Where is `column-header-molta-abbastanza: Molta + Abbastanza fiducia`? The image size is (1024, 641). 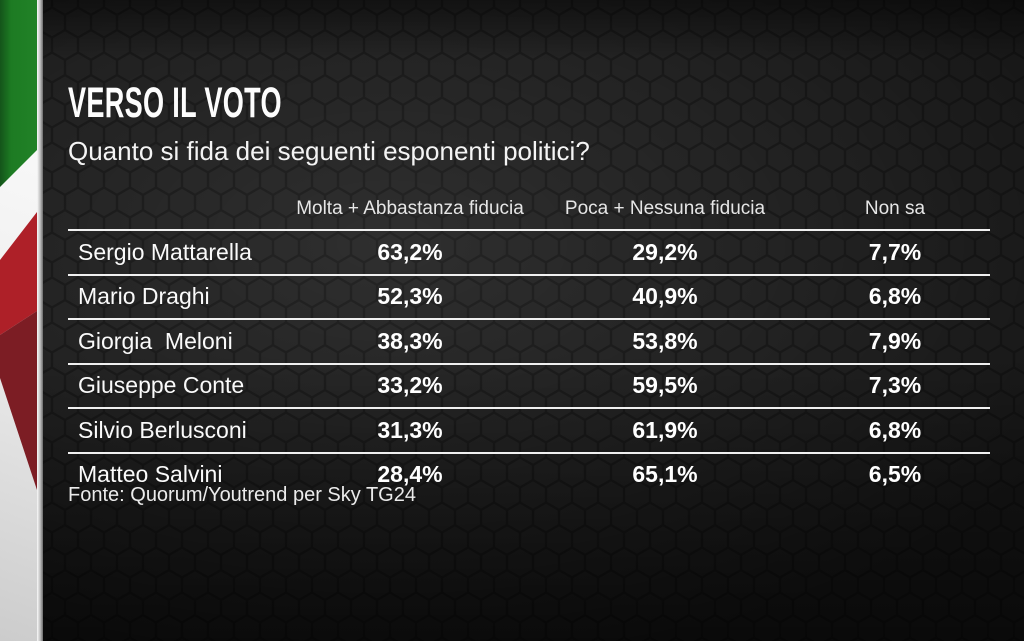
column-header-molta-abbastanza: Molta + Abbastanza fiducia is located at coordinates (410, 208).